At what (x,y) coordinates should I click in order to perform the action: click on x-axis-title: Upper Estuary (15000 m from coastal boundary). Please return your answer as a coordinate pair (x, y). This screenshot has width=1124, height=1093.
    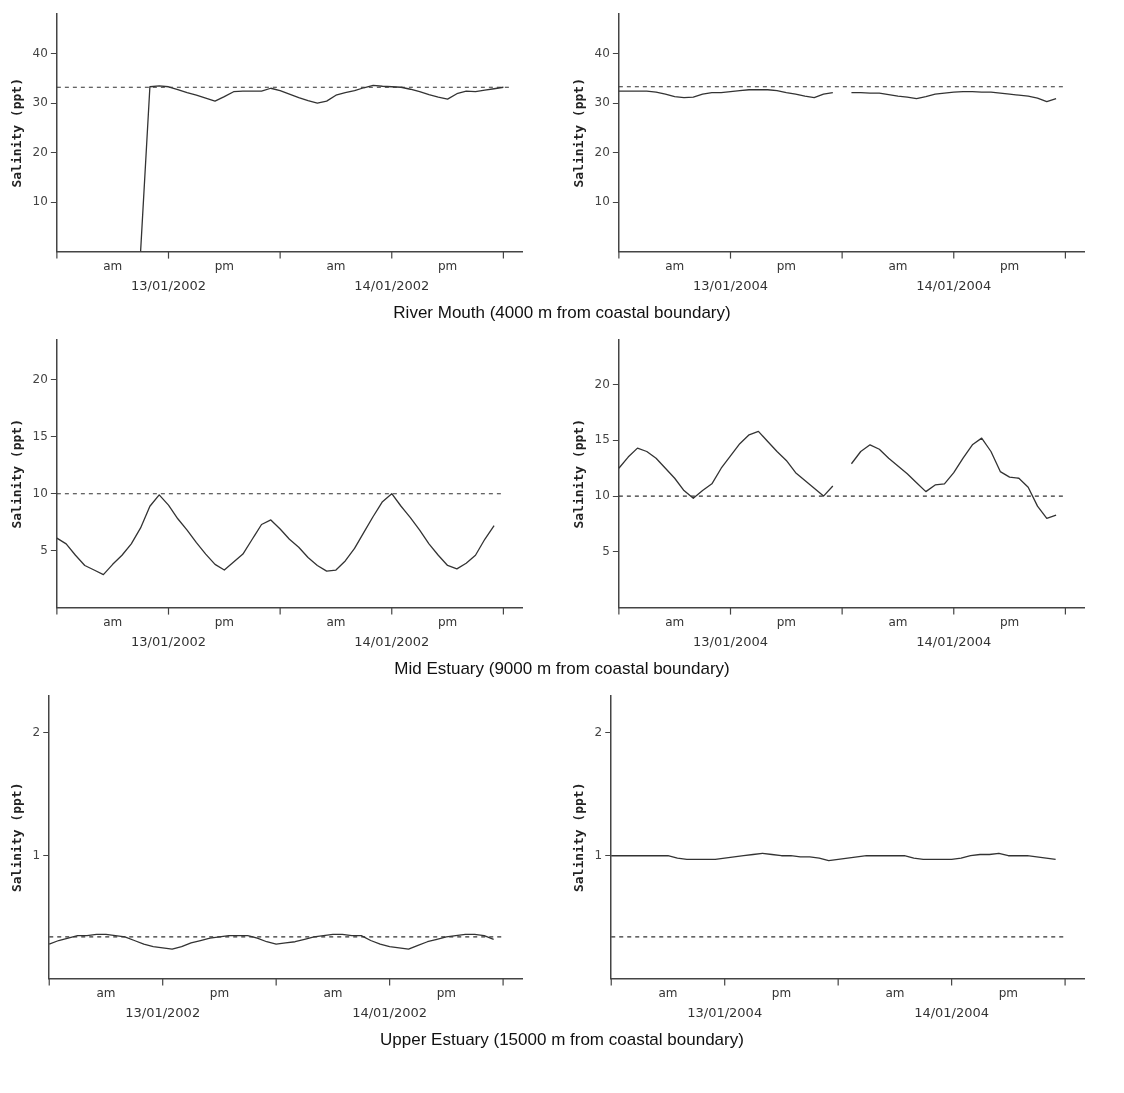
    Looking at the image, I should click on (562, 1039).